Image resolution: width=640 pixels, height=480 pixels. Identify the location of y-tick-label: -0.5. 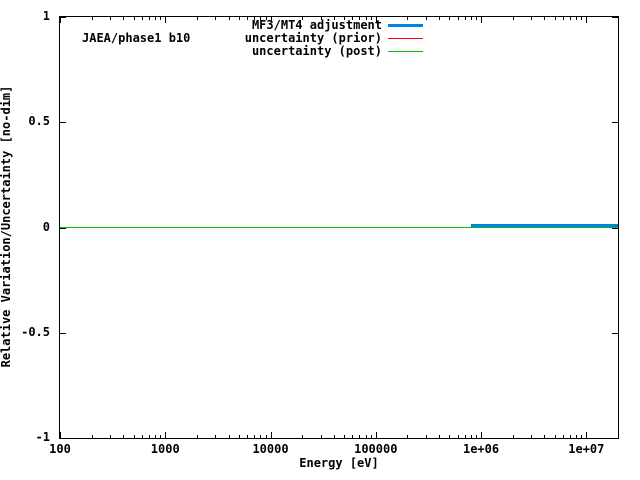
(35, 331).